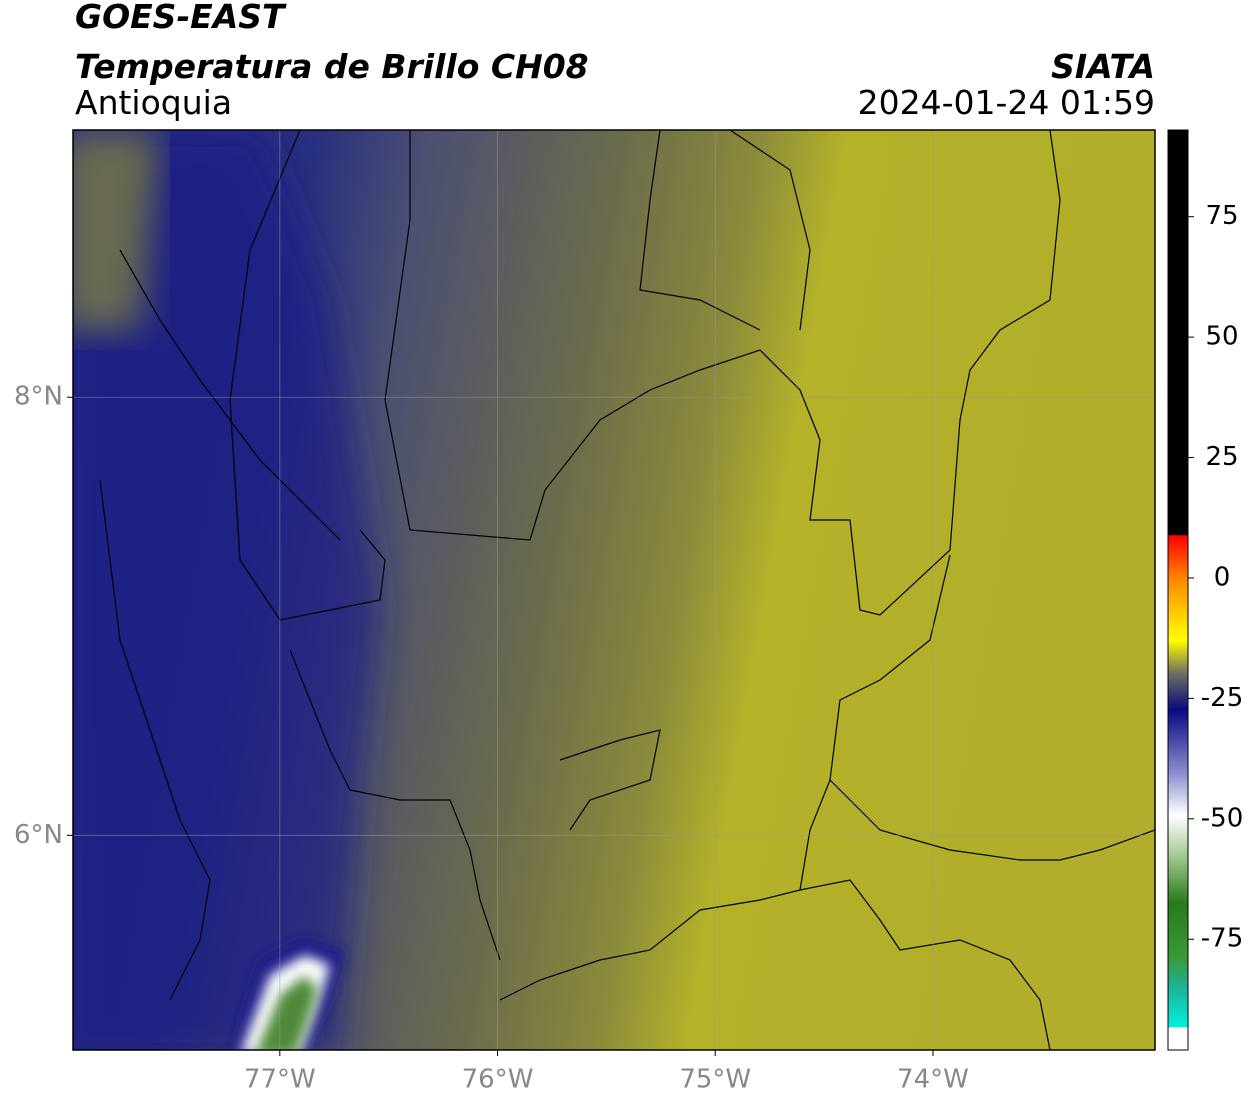 The width and height of the screenshot is (1252, 1099). Describe the element at coordinates (1222, 818) in the screenshot. I see `colorbar-tick-label: -50` at that location.